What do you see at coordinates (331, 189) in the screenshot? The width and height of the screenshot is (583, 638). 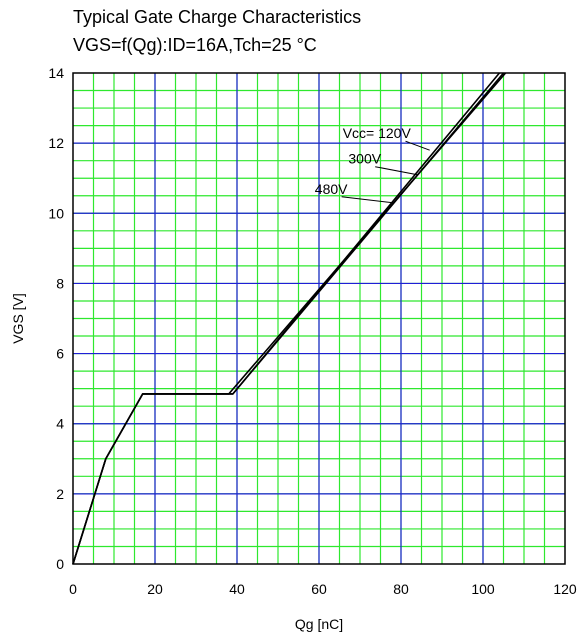 I see `series-annotation-label: 480V` at bounding box center [331, 189].